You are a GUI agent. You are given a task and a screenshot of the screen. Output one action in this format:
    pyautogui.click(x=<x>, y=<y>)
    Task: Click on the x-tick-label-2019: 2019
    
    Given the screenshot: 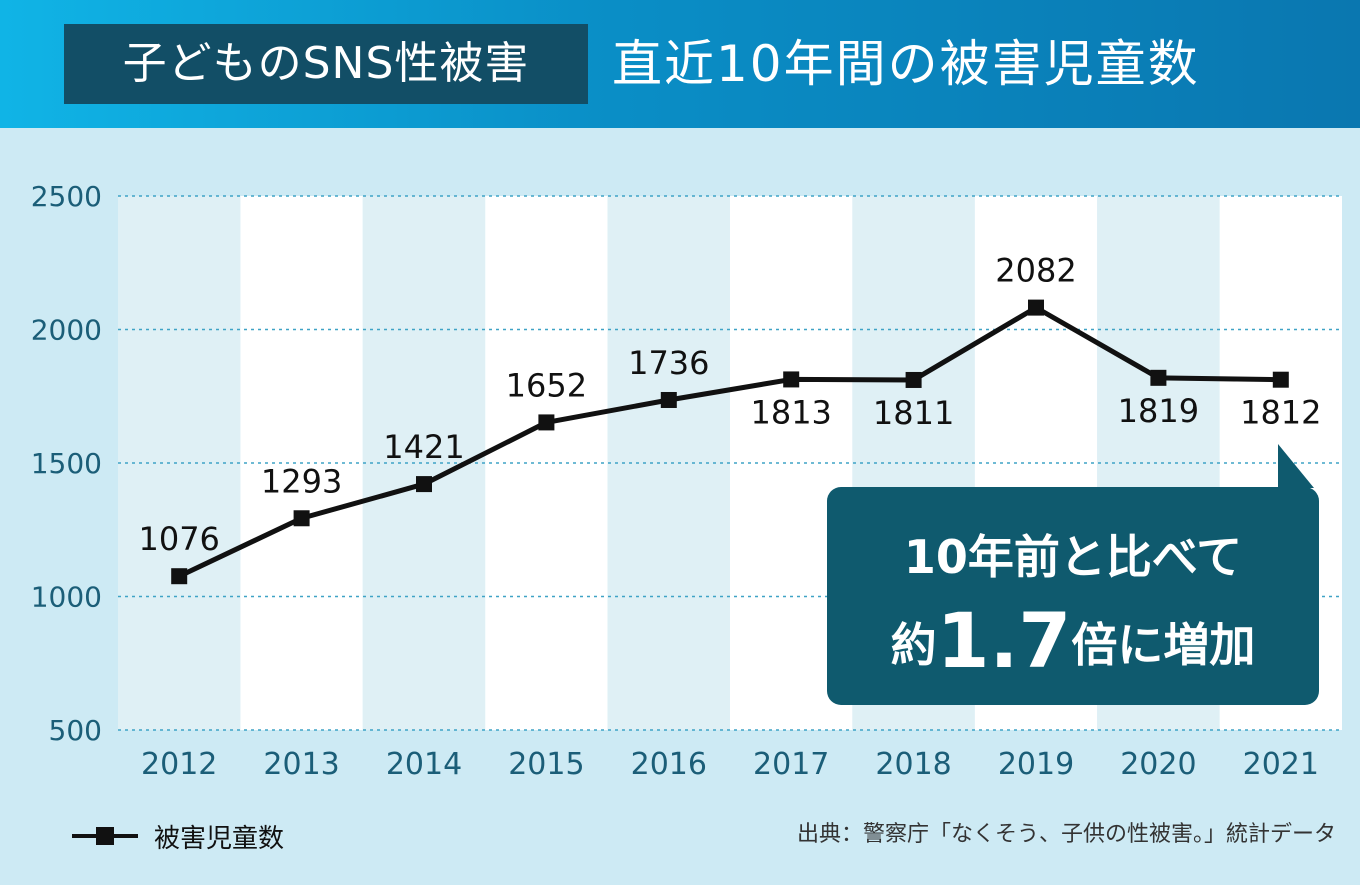 What is the action you would take?
    pyautogui.click(x=1036, y=764)
    